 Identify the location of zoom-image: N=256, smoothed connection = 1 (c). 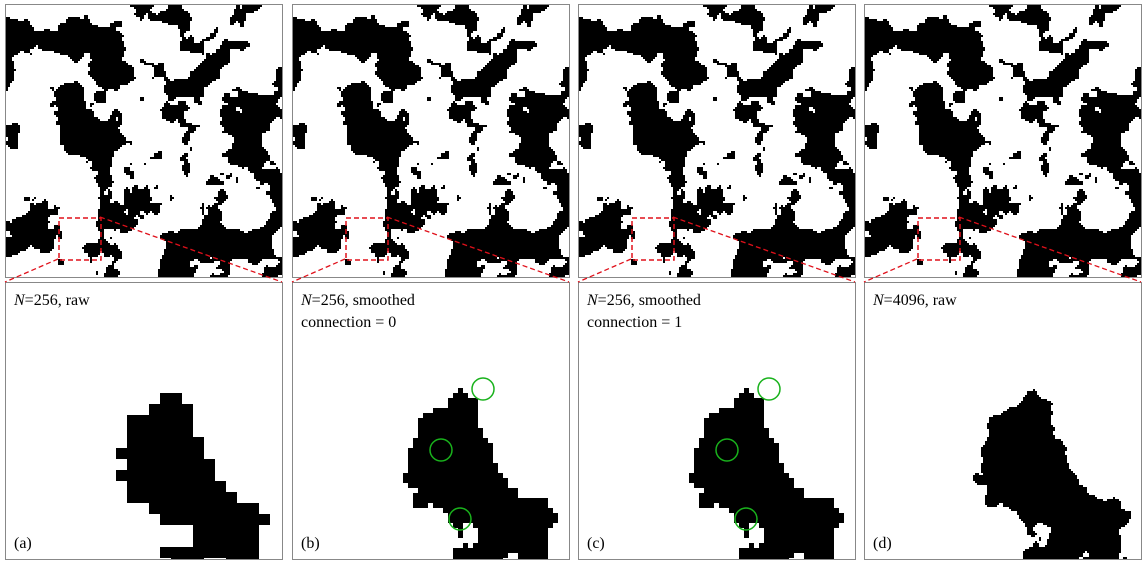
(717, 421).